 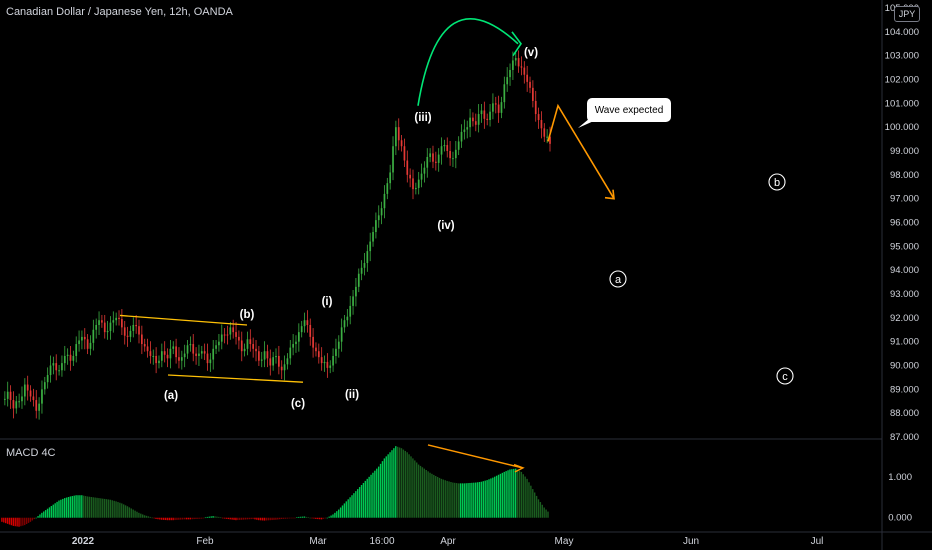 I want to click on currency-badge: JPY, so click(x=907, y=14).